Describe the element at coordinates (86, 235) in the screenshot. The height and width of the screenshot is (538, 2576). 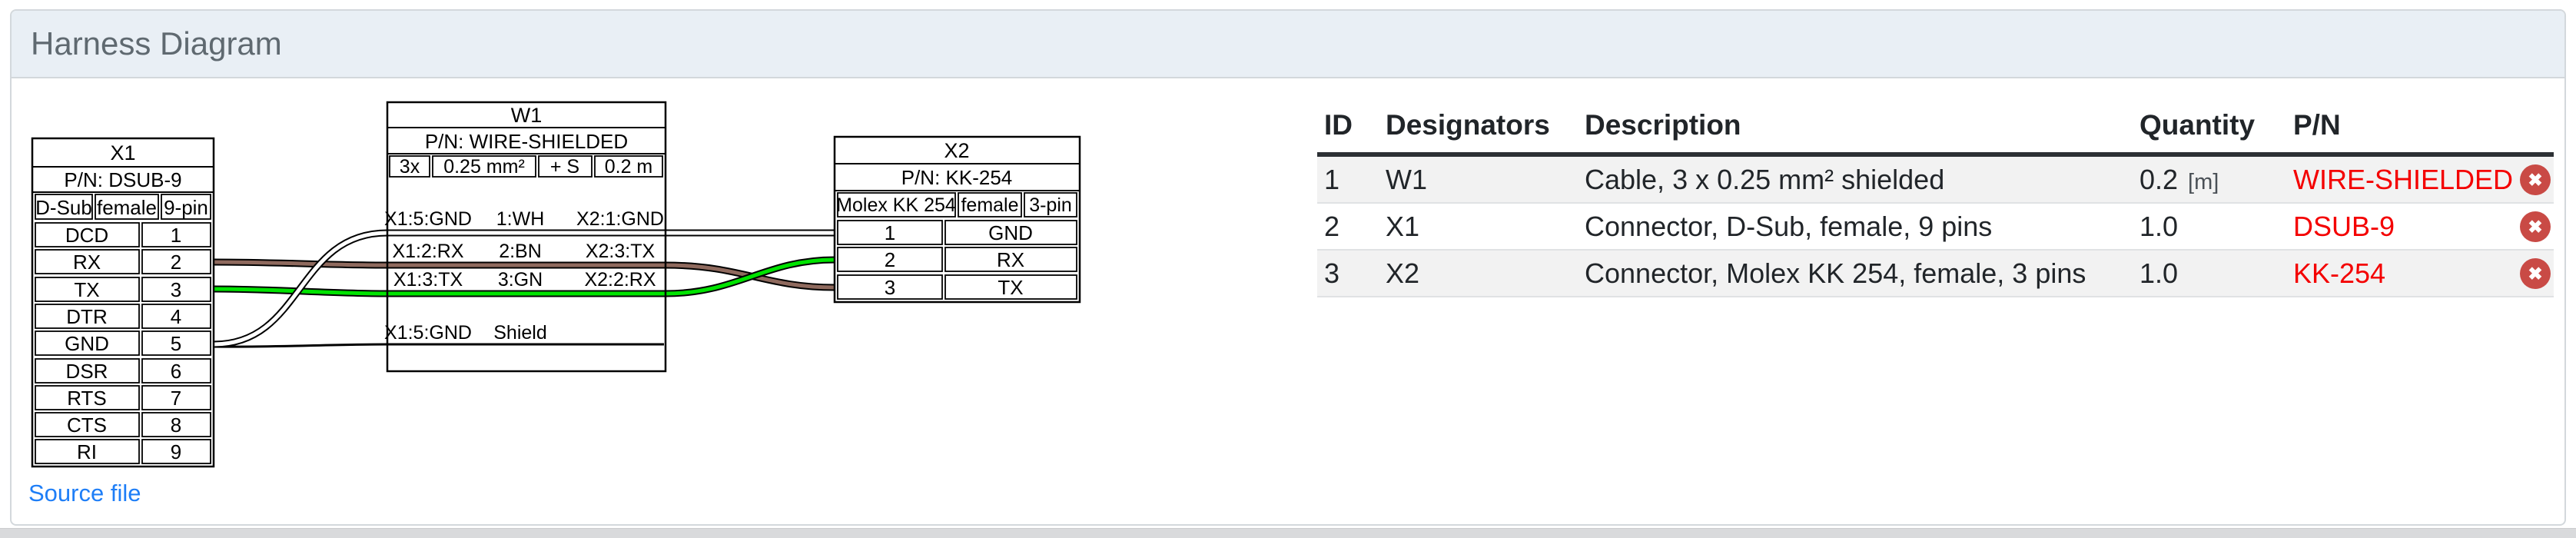
I see `pin-name: DCD` at that location.